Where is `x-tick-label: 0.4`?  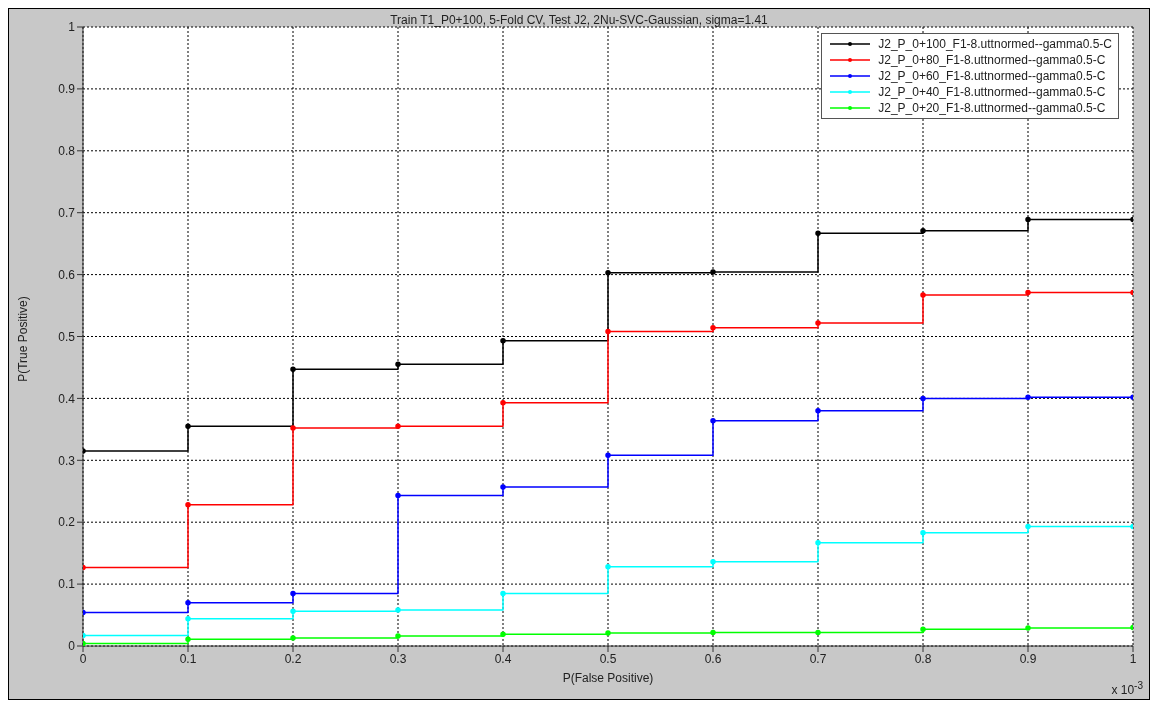
x-tick-label: 0.4 is located at coordinates (503, 658).